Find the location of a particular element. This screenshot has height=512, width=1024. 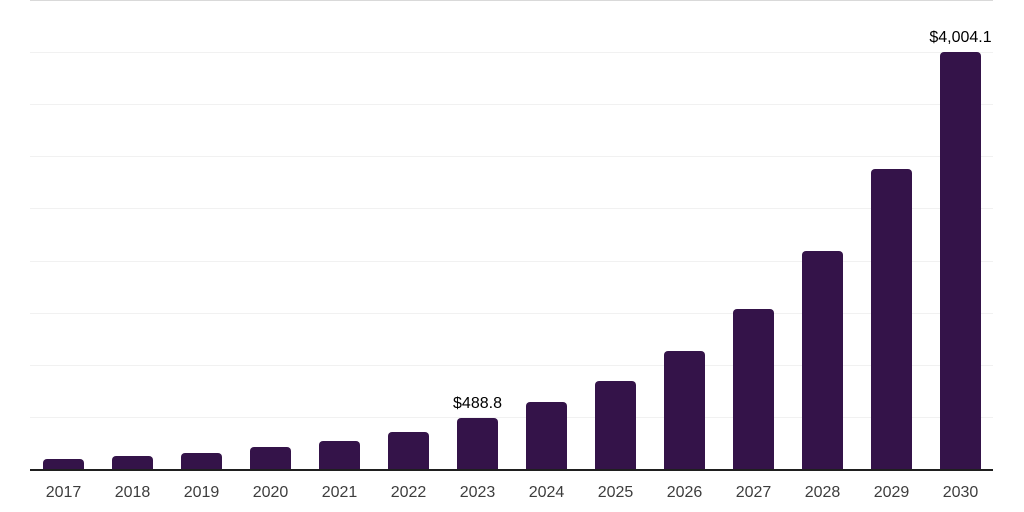

bar-2028 is located at coordinates (822, 360).